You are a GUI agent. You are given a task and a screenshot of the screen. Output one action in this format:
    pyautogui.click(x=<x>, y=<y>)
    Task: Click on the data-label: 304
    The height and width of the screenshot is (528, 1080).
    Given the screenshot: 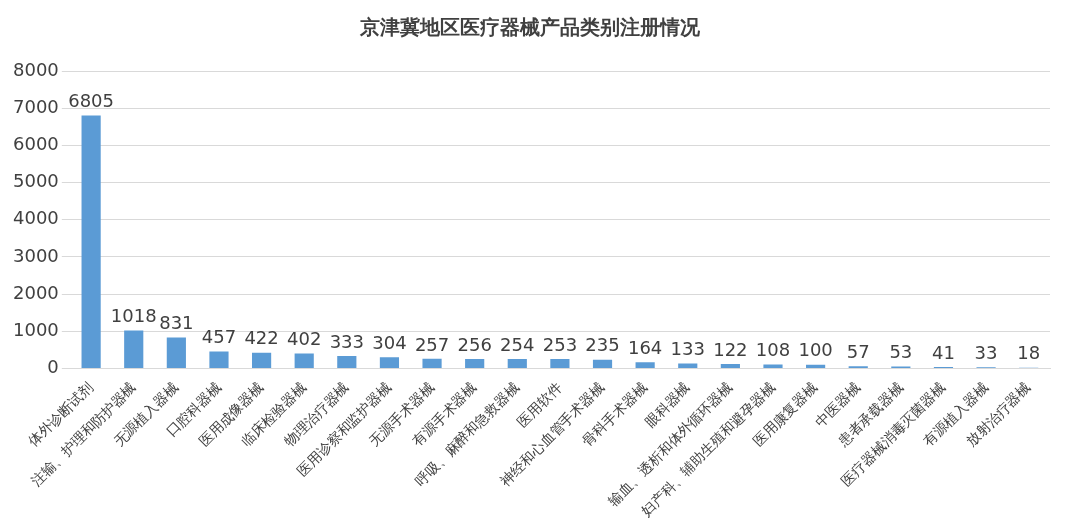 What is the action you would take?
    pyautogui.click(x=389, y=342)
    